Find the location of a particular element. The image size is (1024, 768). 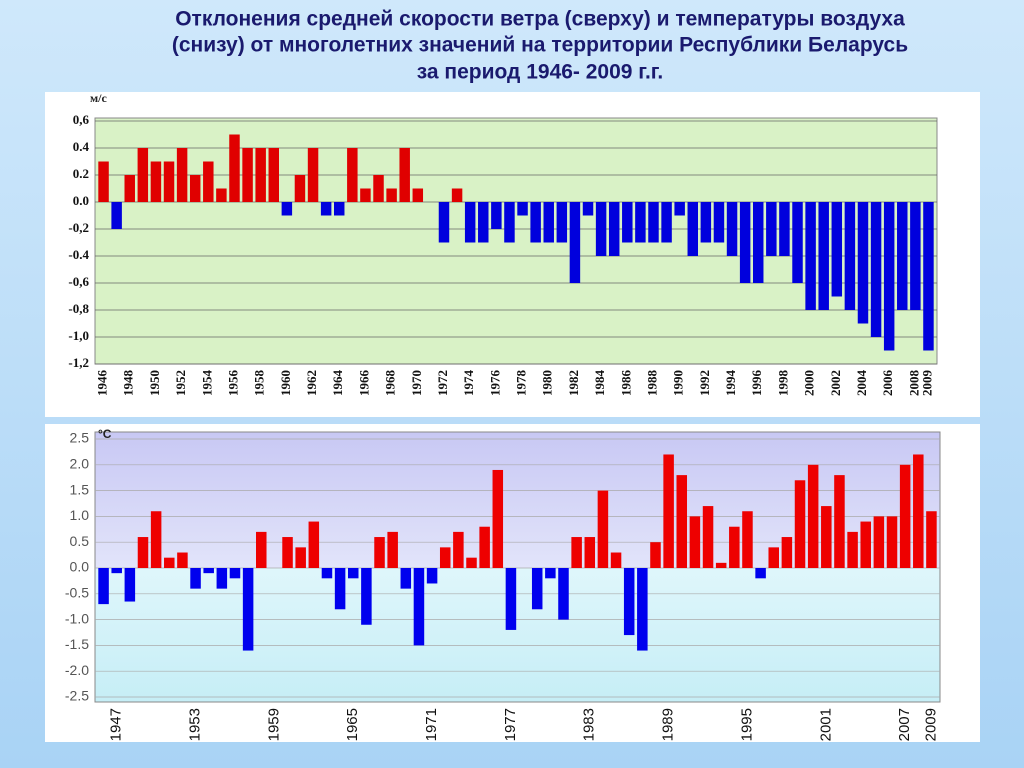

x-tick-label: 1953 is located at coordinates (195, 724).